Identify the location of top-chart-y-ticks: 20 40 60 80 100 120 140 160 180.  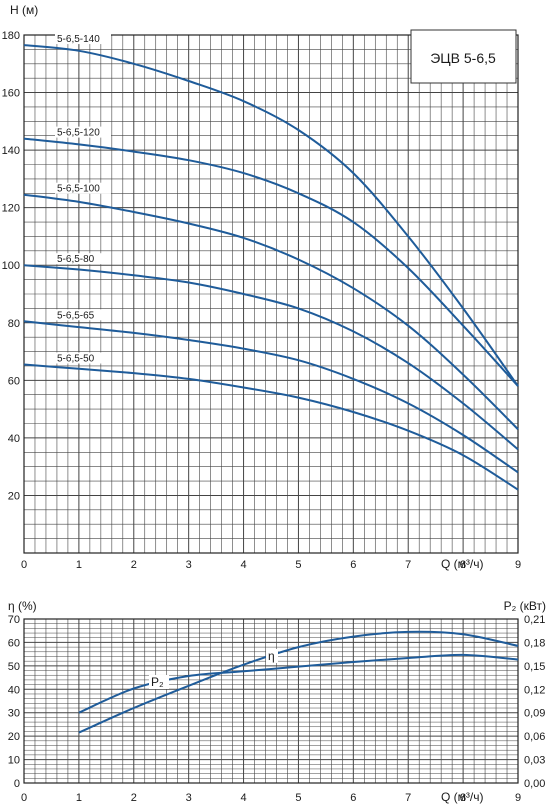
(11, 266).